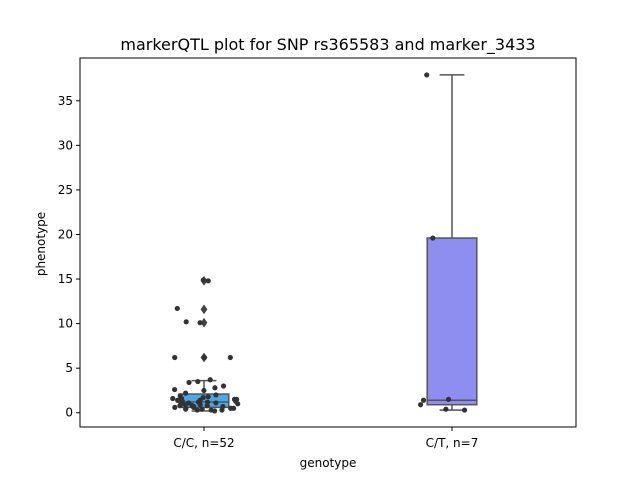 Image resolution: width=640 pixels, height=480 pixels. I want to click on x-axis-label: genotype, so click(328, 463).